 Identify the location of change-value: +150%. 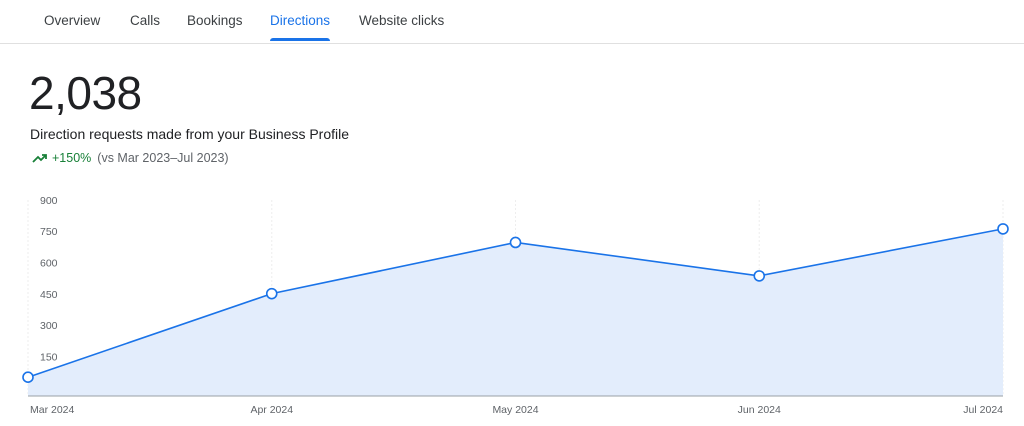
(72, 158).